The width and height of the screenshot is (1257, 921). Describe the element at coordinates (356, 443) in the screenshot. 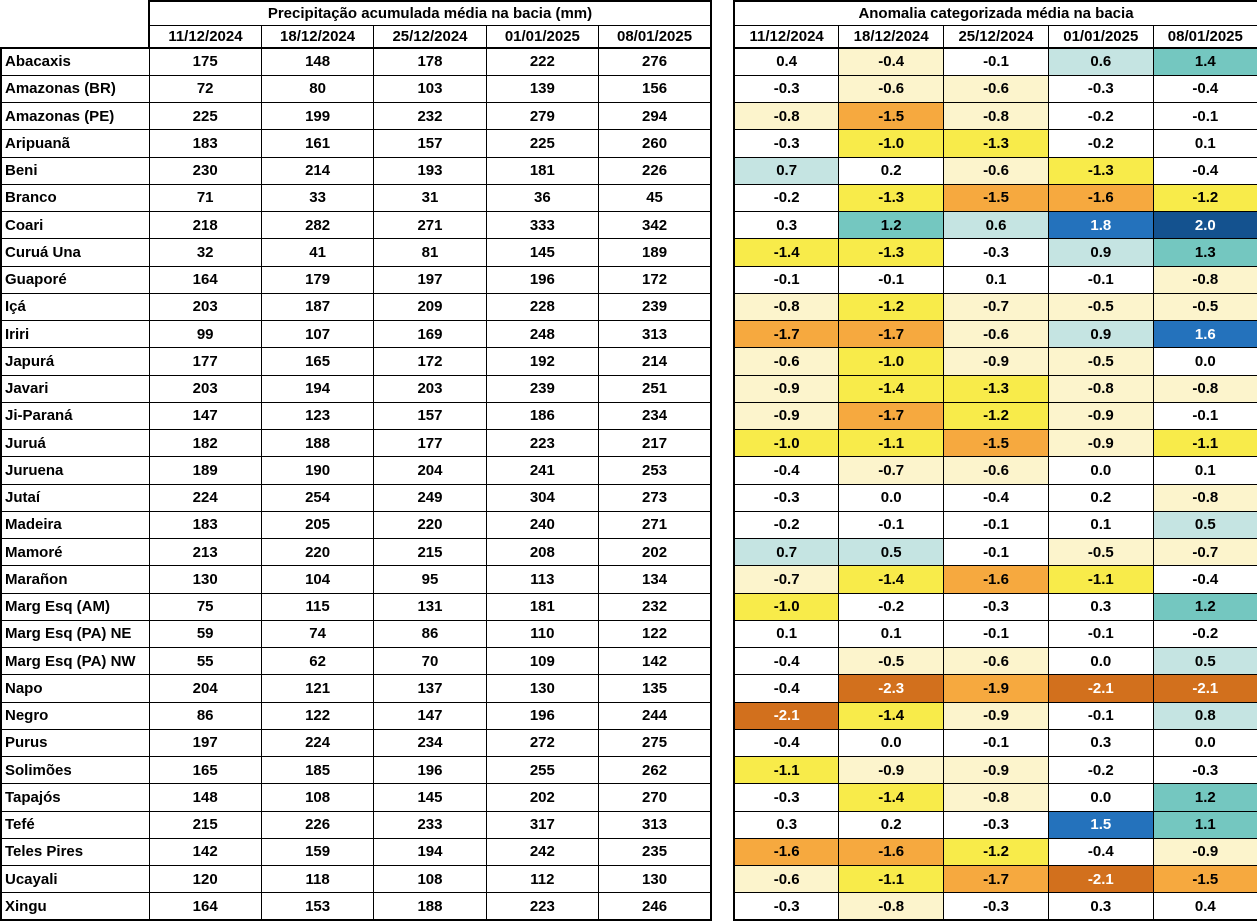

I see `precip-table-row: Juruá 182 188 177 223 217` at that location.